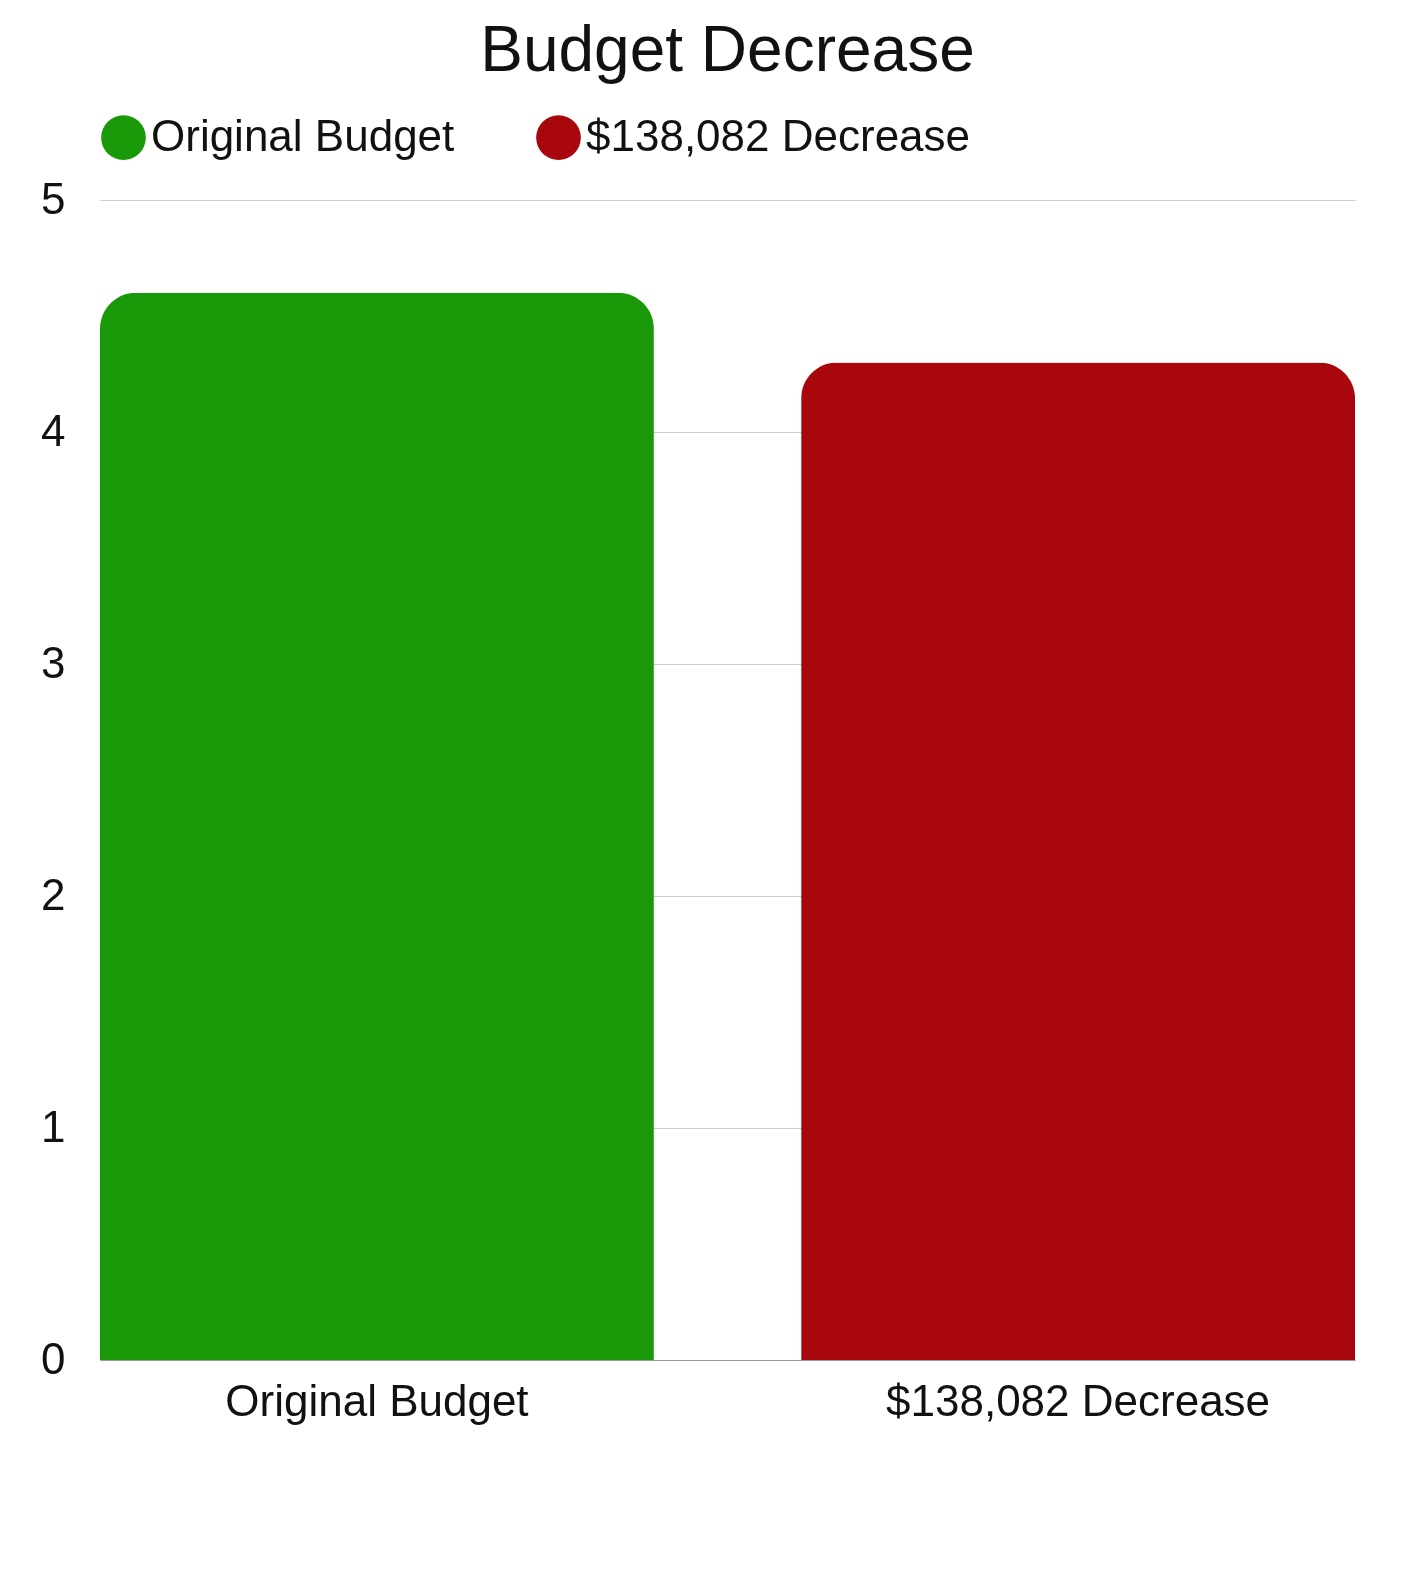 The height and width of the screenshot is (1580, 1418). I want to click on y-tick-label: 5, so click(53, 198).